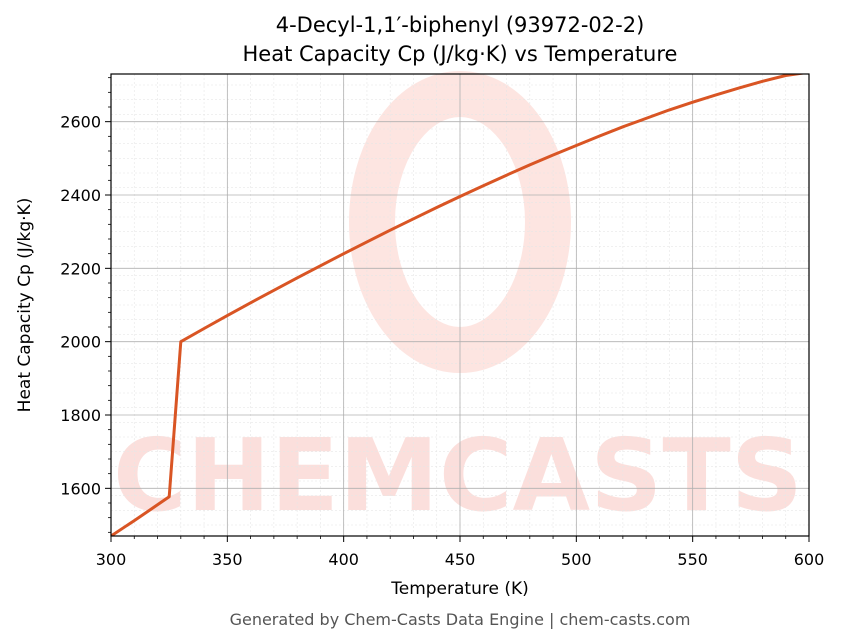  I want to click on x-tick-label: 600, so click(809, 559).